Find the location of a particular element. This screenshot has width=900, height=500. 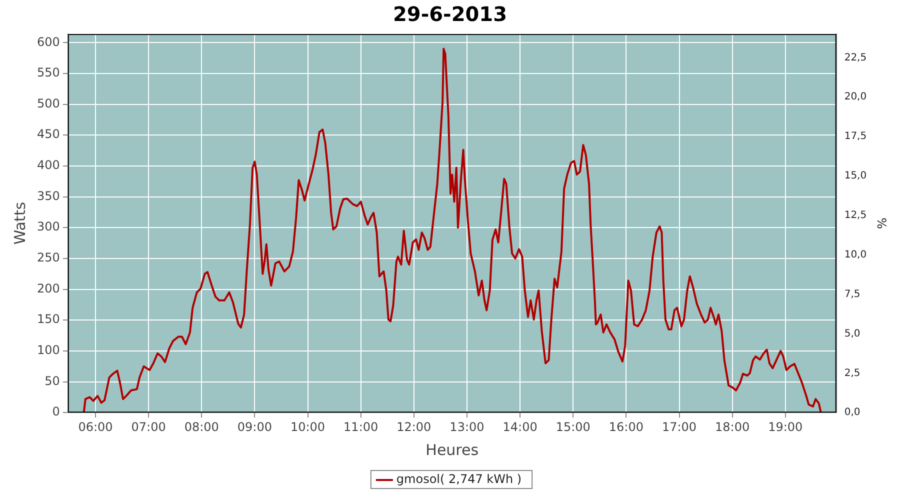

x-tick-label: 10:00 is located at coordinates (308, 427).